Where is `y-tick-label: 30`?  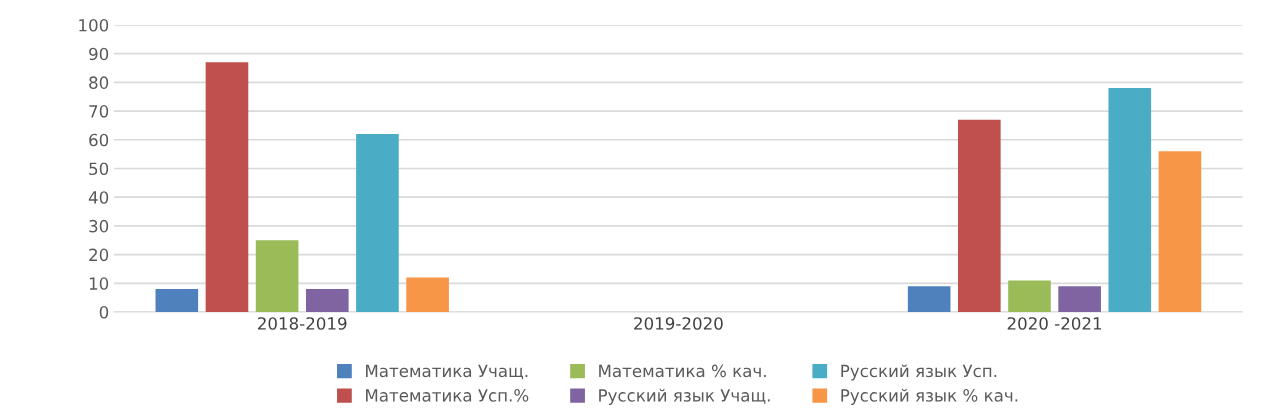 y-tick-label: 30 is located at coordinates (99, 226).